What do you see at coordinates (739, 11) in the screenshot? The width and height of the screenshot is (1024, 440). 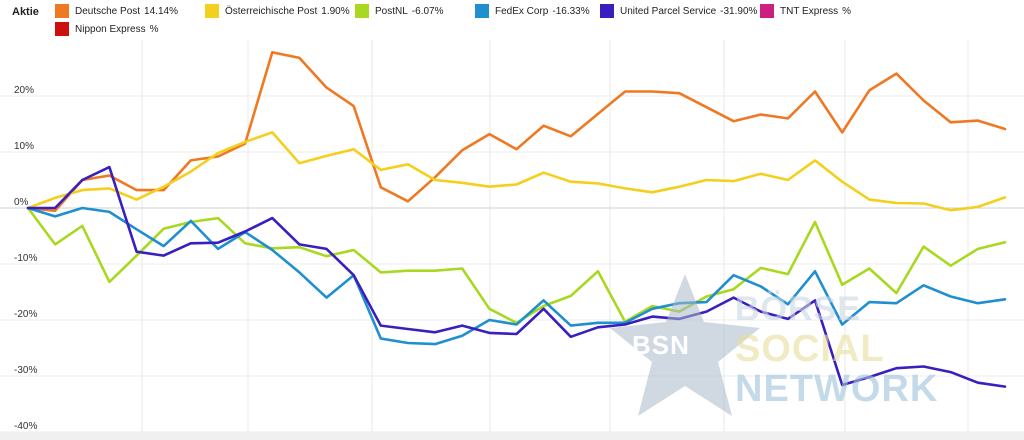 I see `legend-series-value: -31.90%` at bounding box center [739, 11].